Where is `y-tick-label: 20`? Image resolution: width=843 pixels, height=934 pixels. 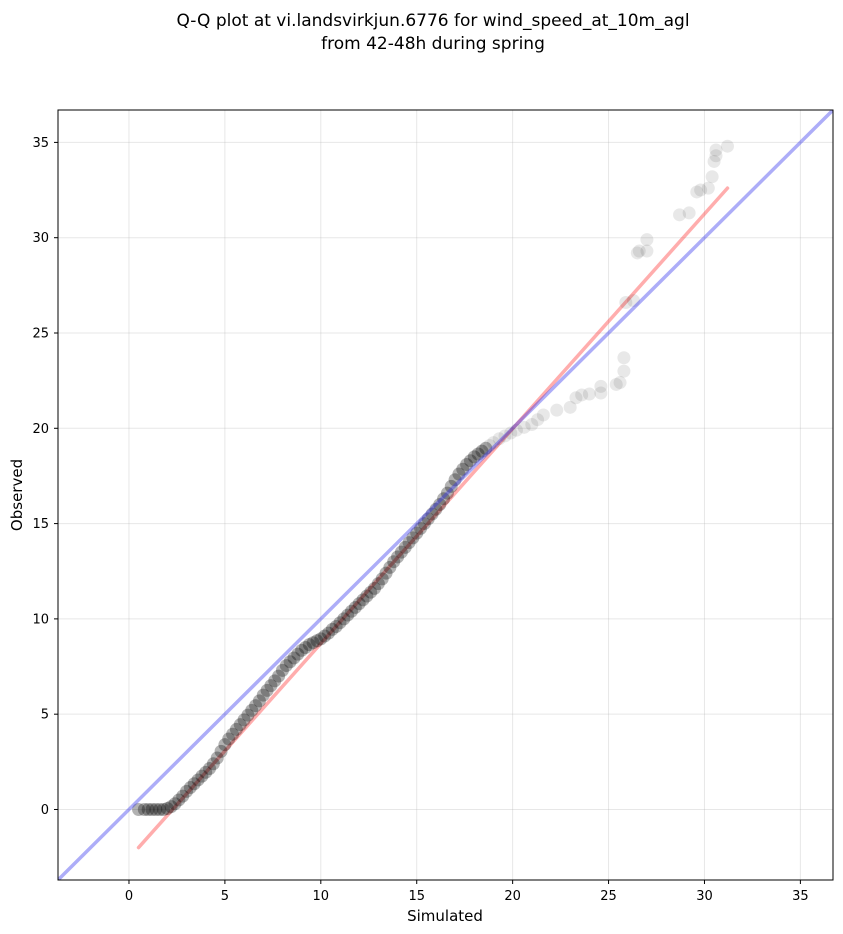
y-tick-label: 20 is located at coordinates (40, 429).